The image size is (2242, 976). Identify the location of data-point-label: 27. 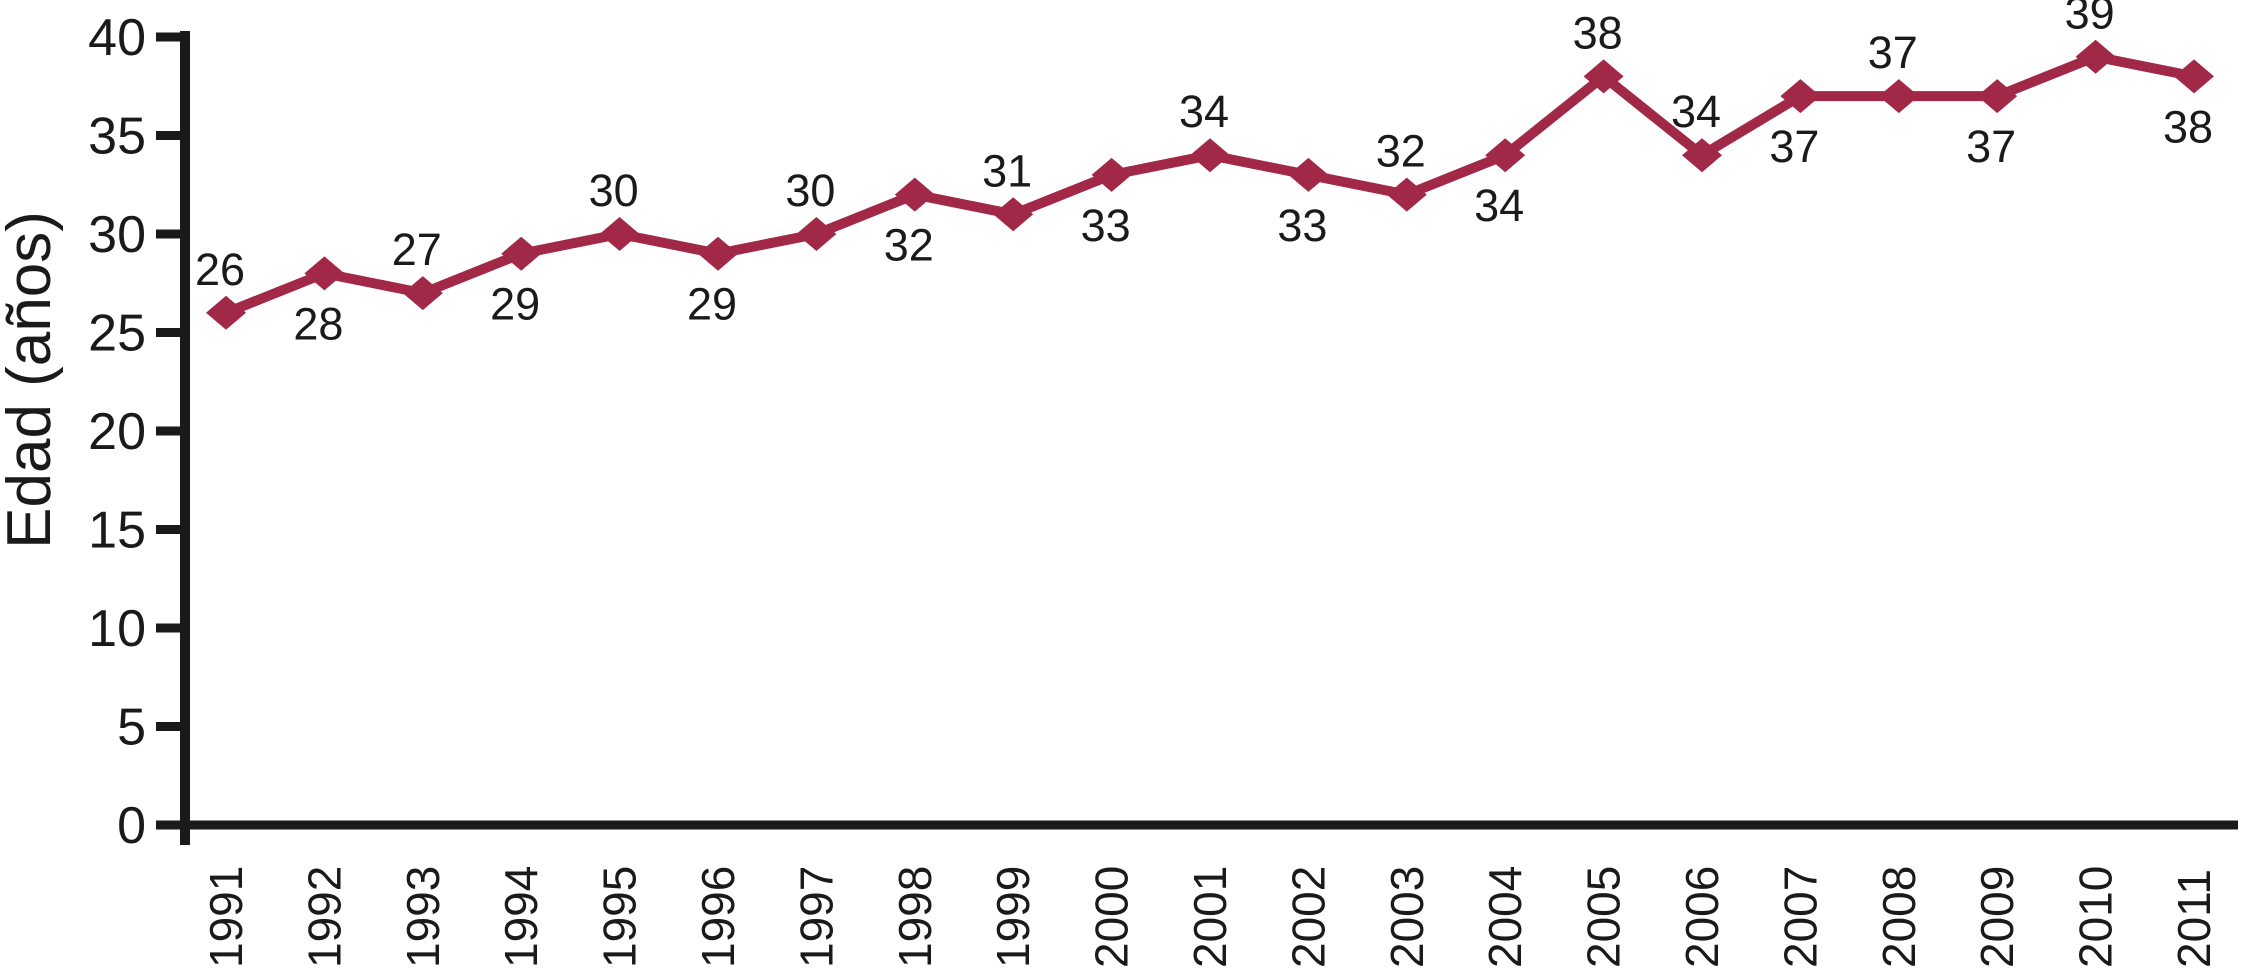
(417, 249).